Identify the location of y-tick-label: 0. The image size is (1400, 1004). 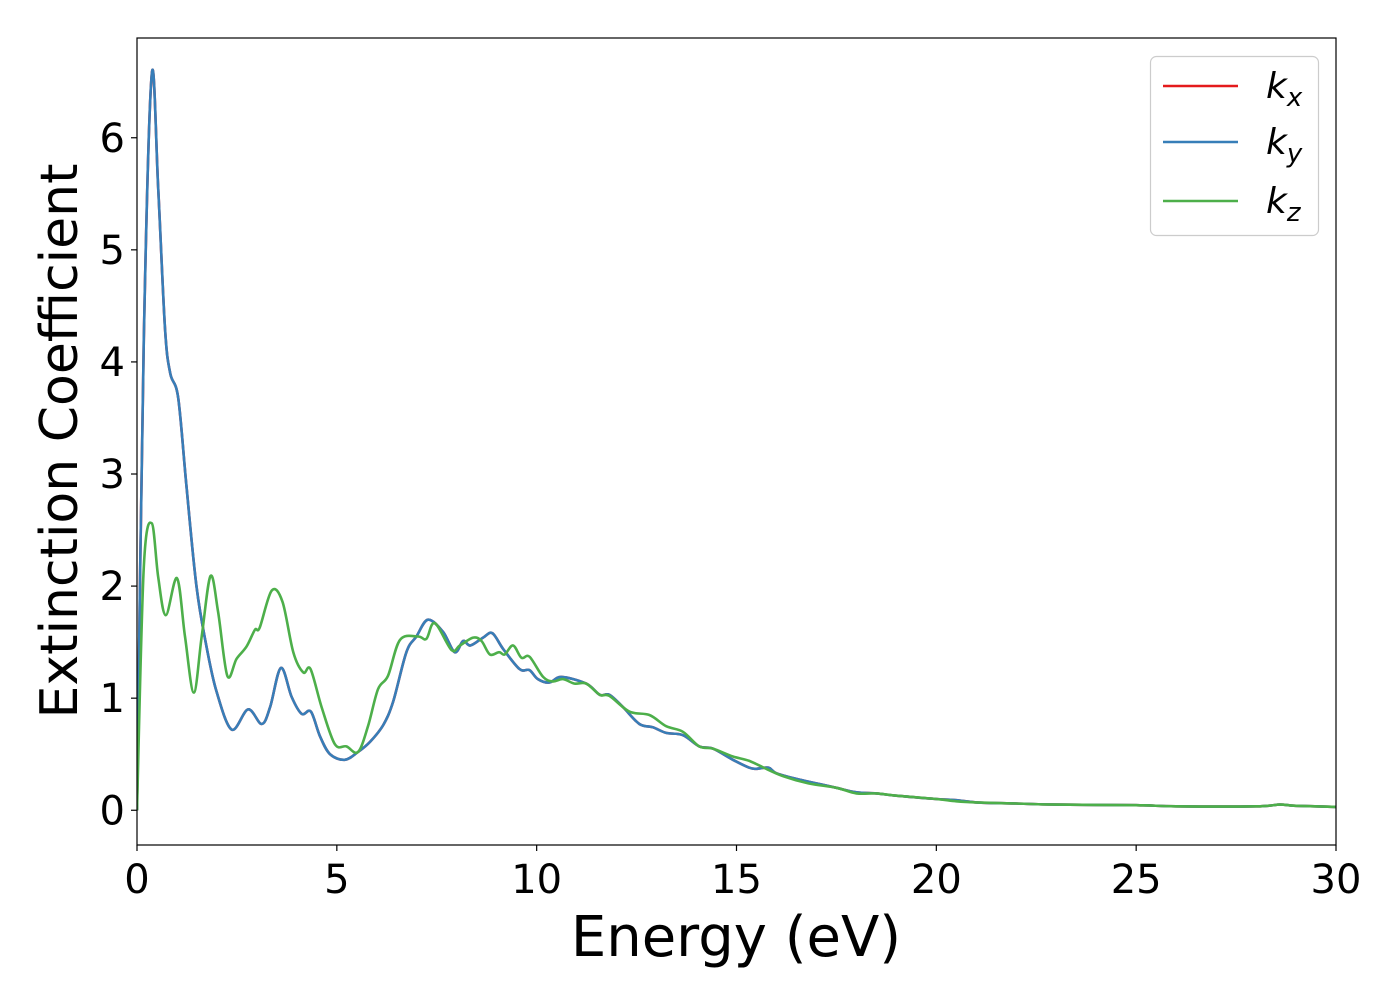
(112, 811).